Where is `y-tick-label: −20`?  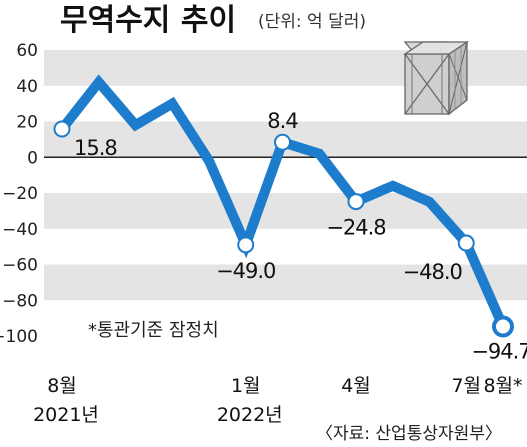 y-tick-label: −20 is located at coordinates (20, 194).